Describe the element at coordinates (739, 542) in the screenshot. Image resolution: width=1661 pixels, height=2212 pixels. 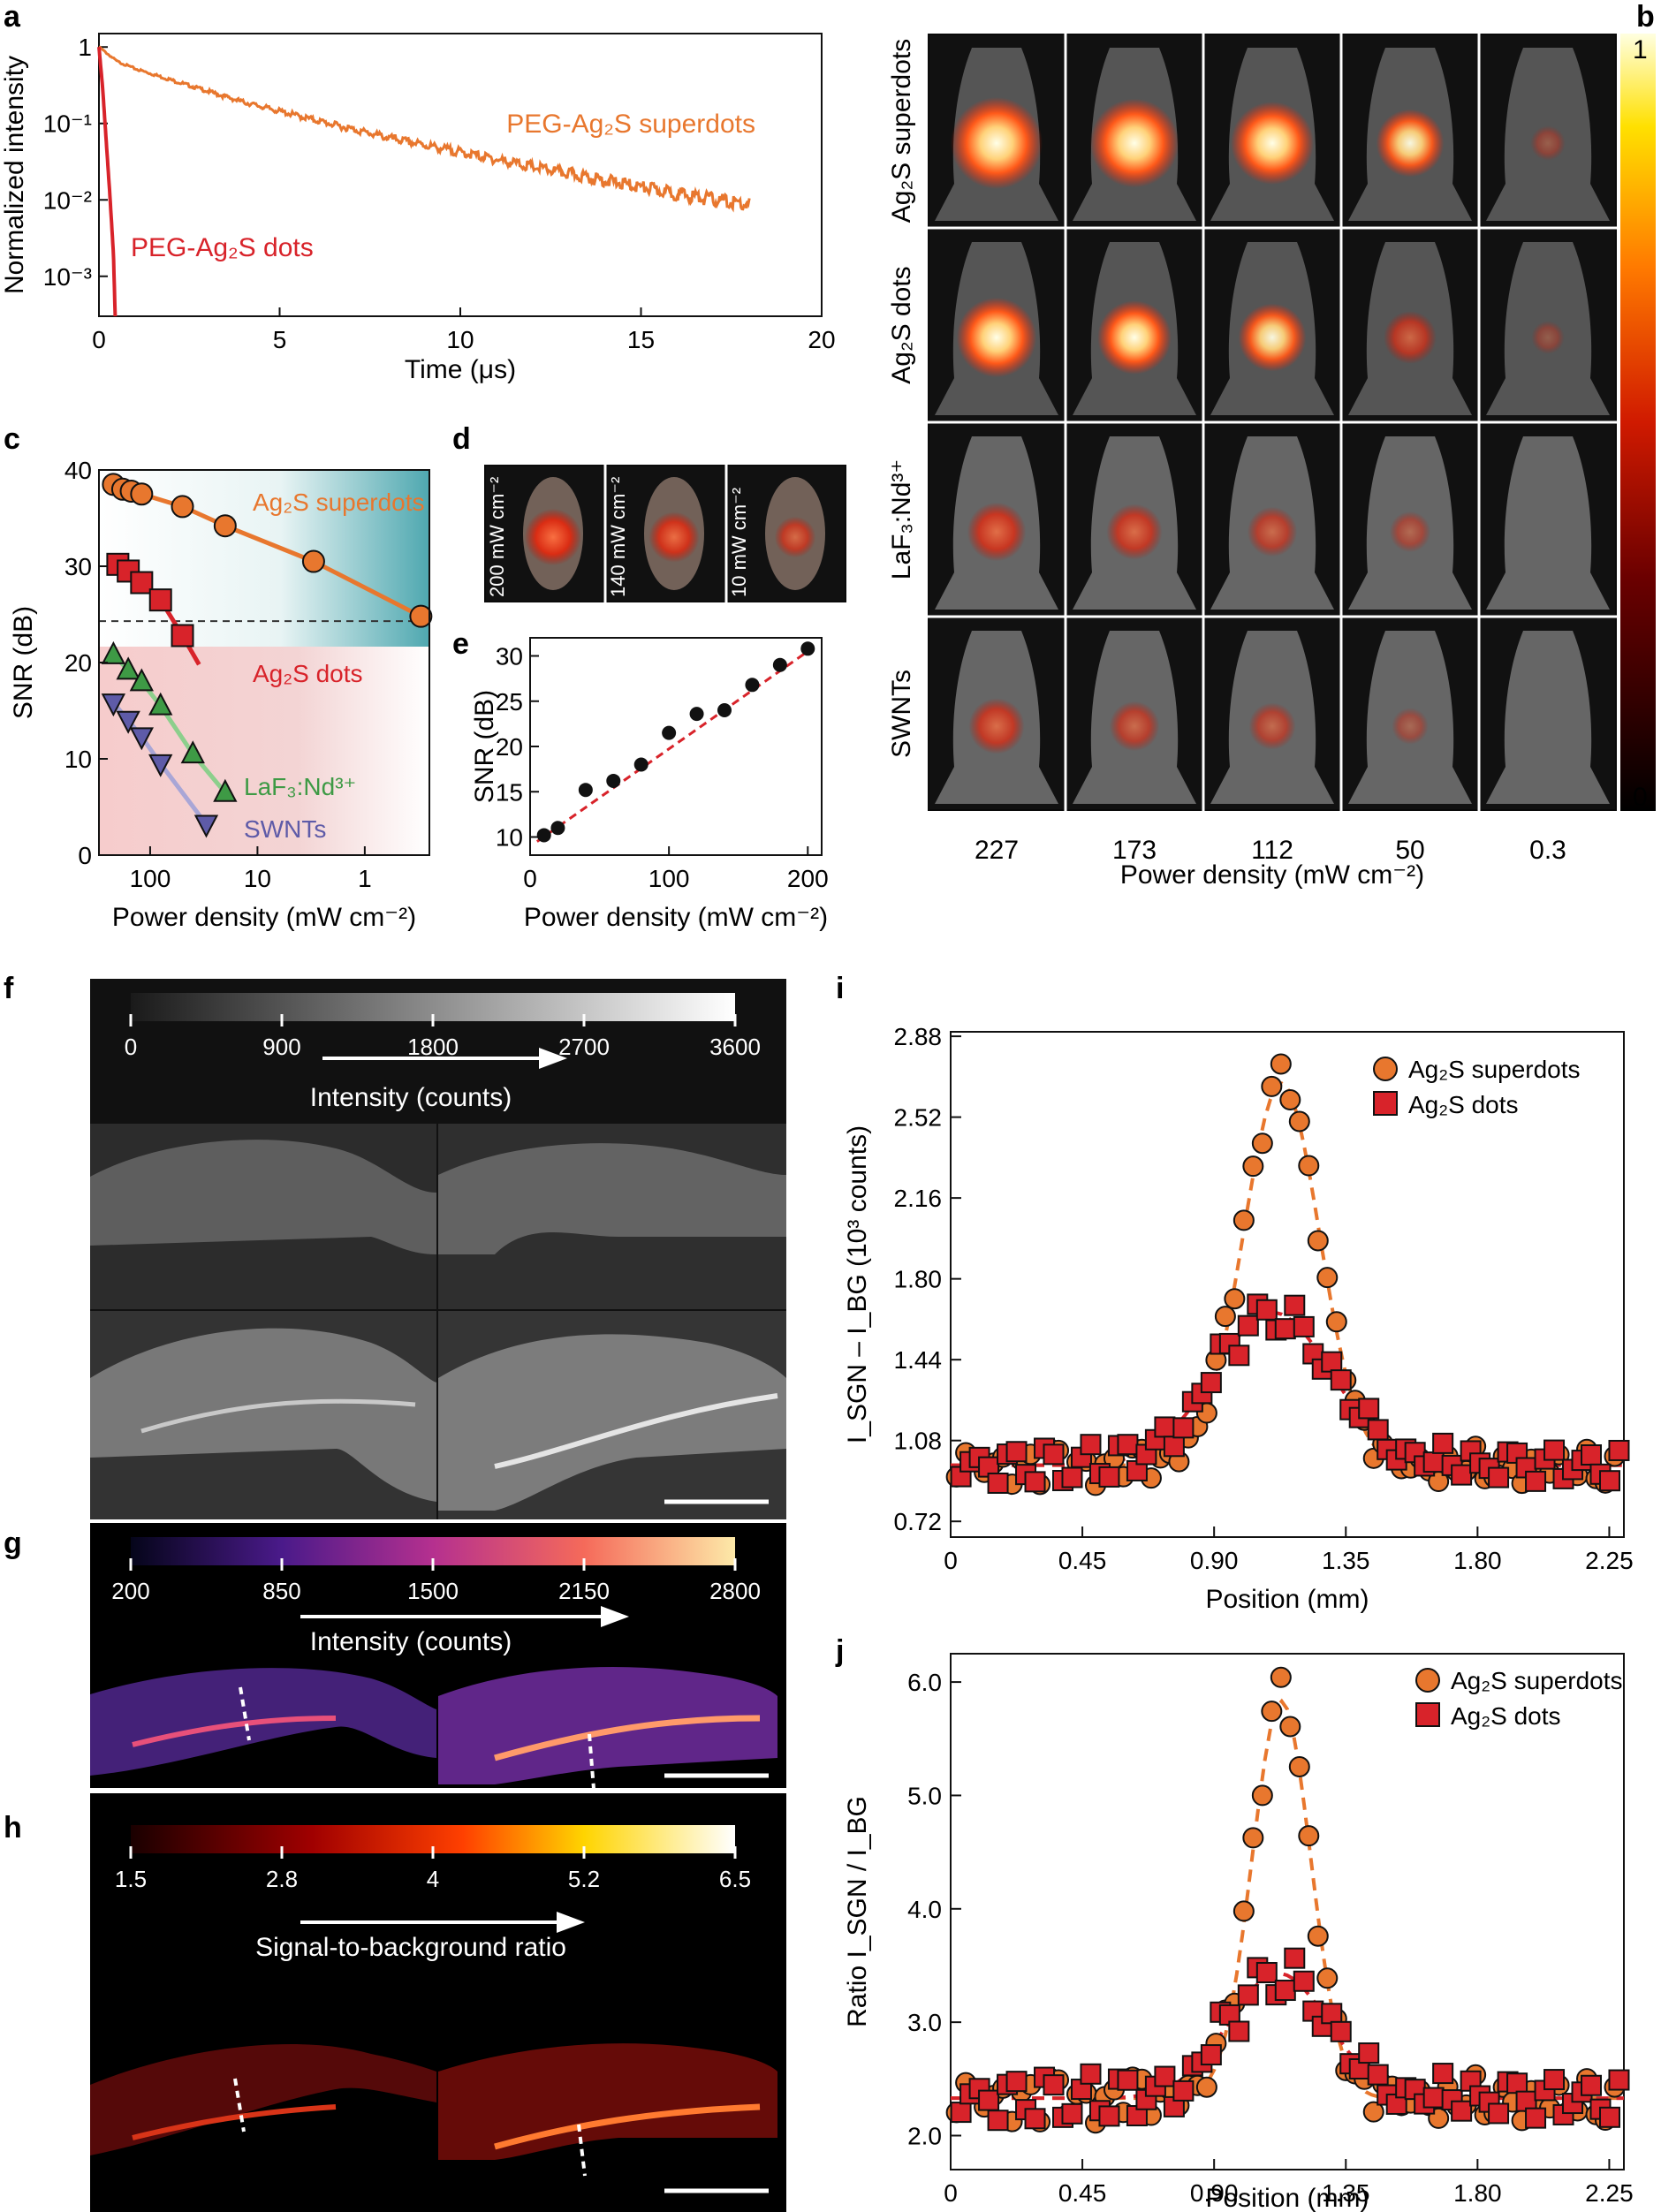
I see `power-label: 10 mW cm⁻²` at that location.